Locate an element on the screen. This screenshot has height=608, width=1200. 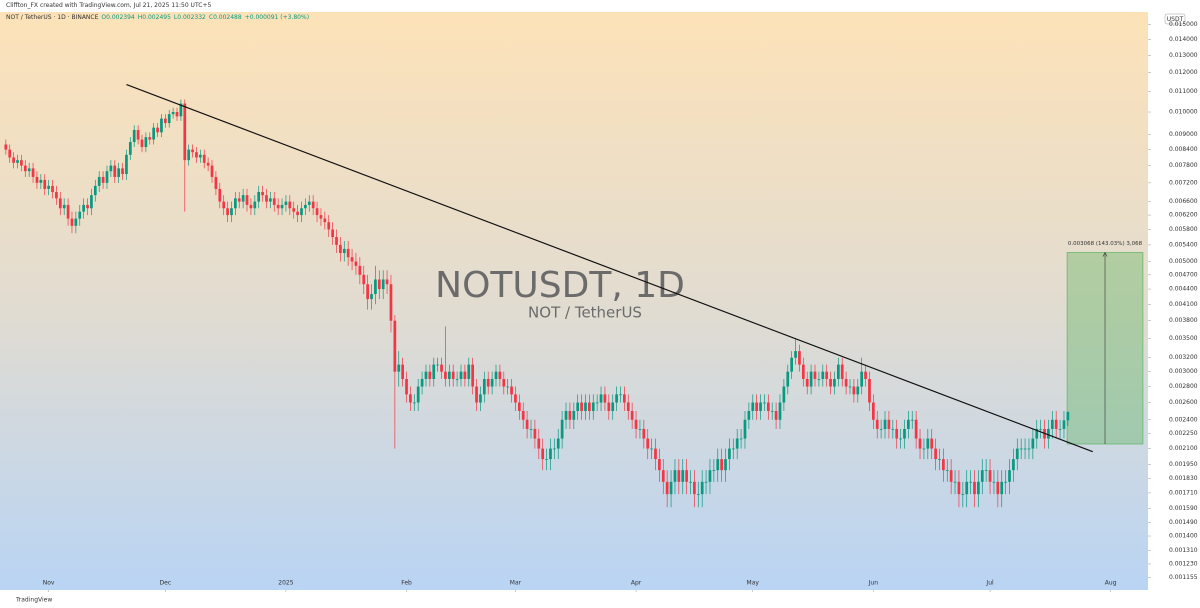
footer-logo: TradingView is located at coordinates (33, 600).